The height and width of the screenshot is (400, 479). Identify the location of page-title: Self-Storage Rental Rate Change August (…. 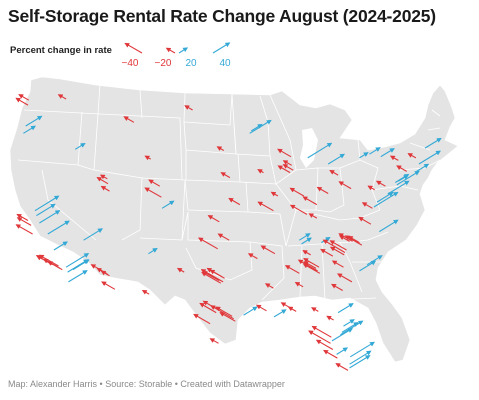
(222, 16).